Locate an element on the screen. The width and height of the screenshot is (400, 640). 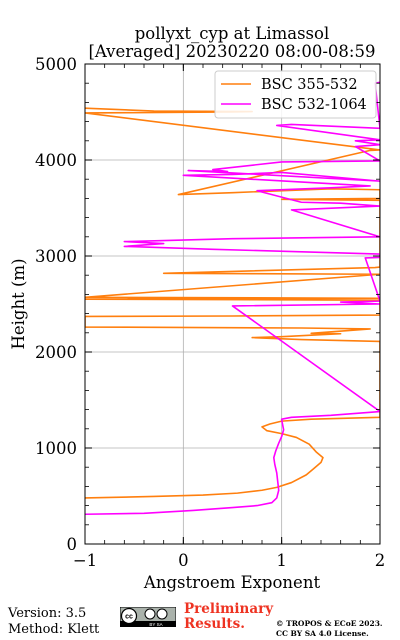
method-label: Method: Klett is located at coordinates (54, 629).